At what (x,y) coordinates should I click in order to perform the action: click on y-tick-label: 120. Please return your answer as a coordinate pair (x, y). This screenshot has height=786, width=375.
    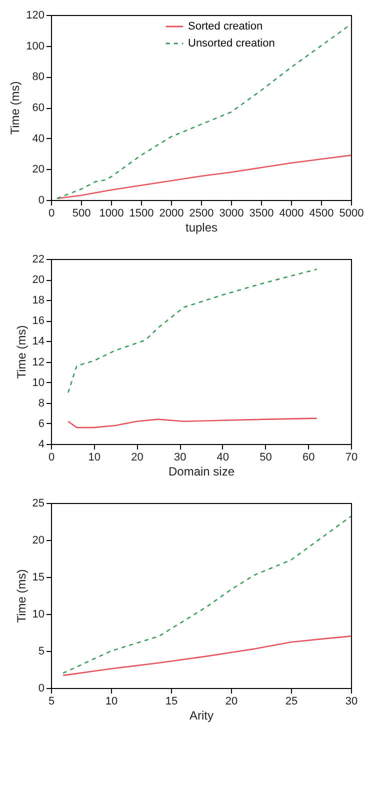
    Looking at the image, I should click on (35, 16).